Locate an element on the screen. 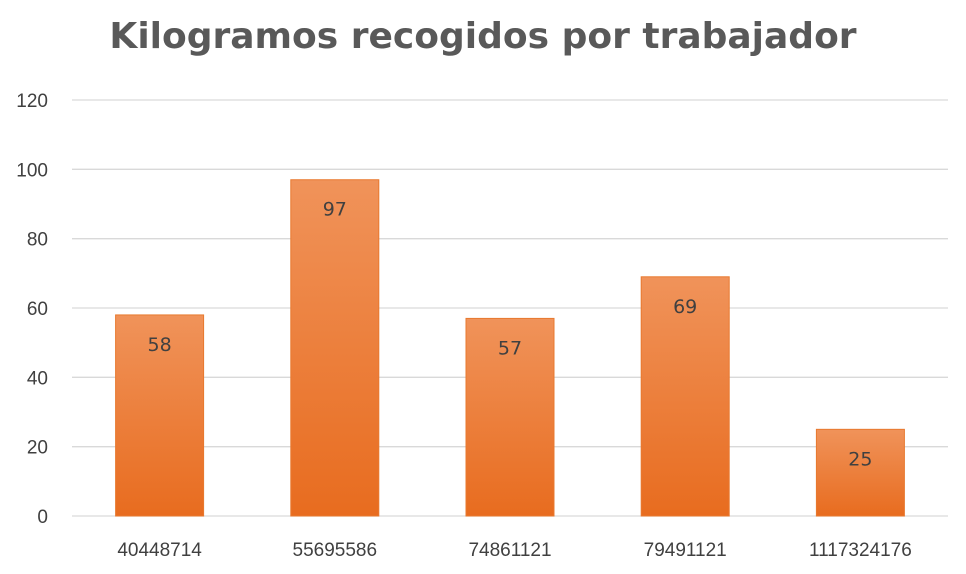 This screenshot has width=966, height=574. y-tick-label-80: 80 is located at coordinates (37, 240).